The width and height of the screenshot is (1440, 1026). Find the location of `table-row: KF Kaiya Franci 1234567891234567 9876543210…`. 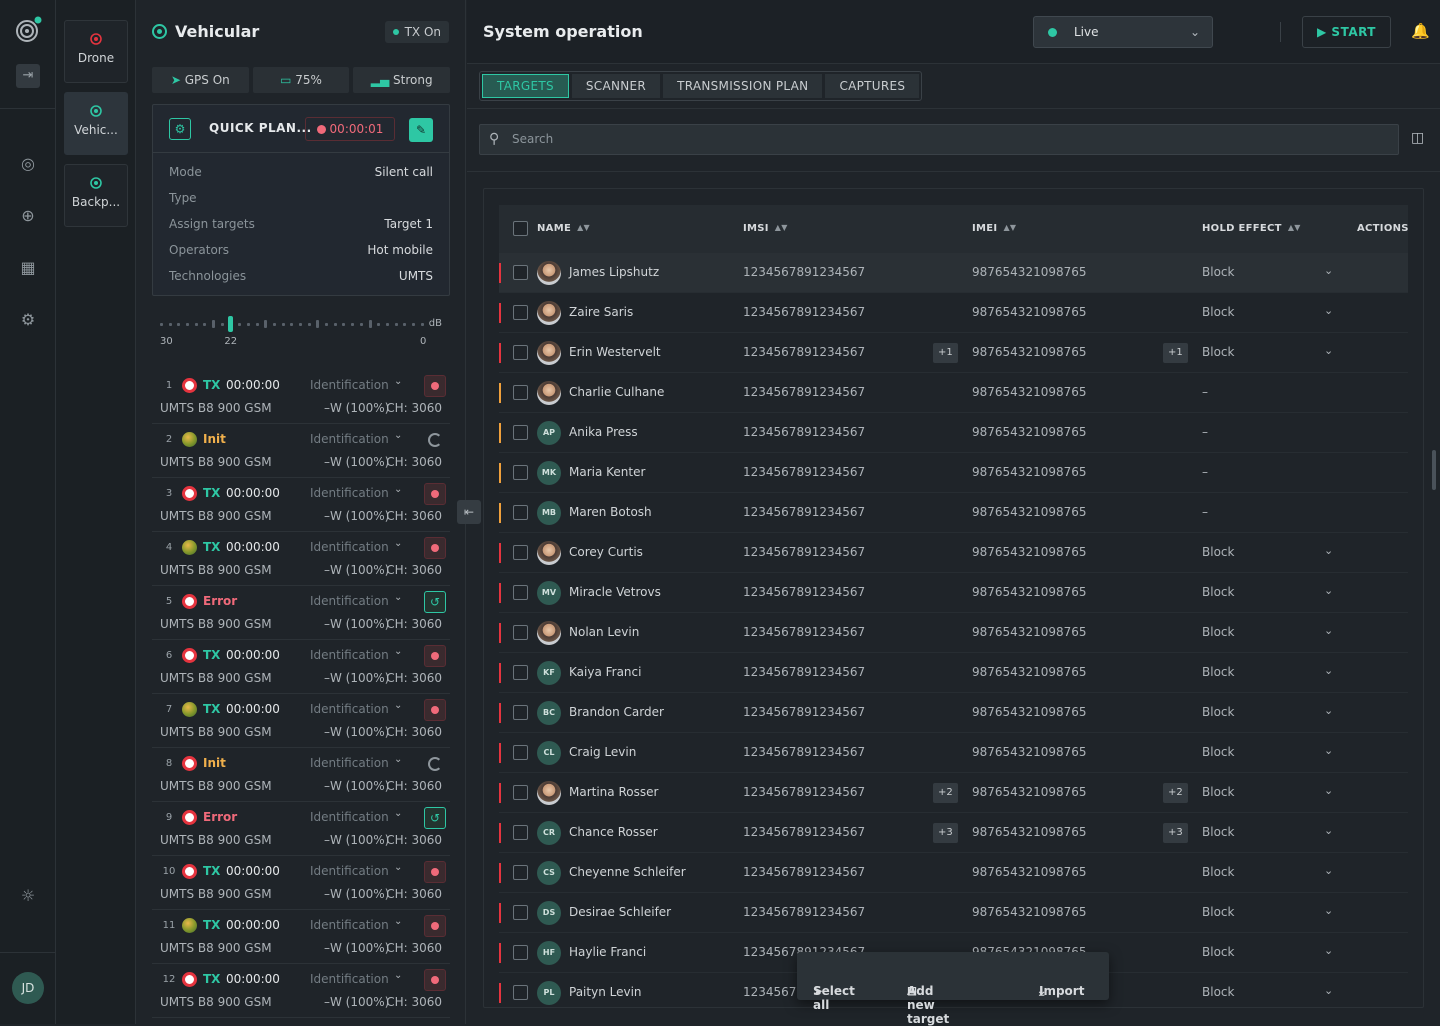

table-row: KF Kaiya Franci 1234567891234567 9876543210… is located at coordinates (953, 673).